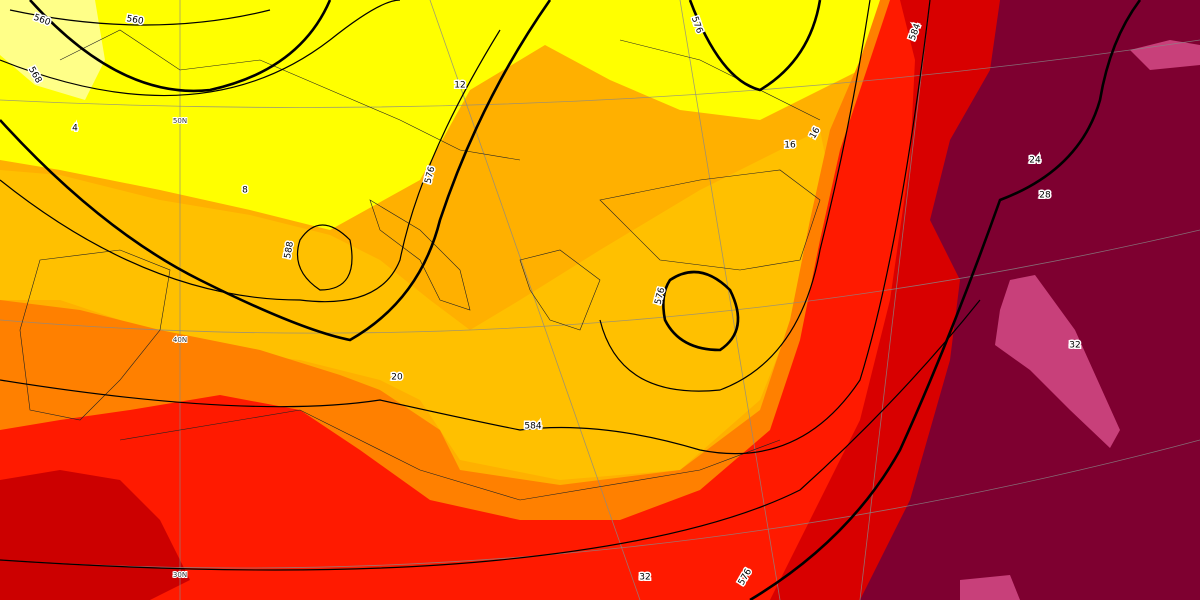  Describe the element at coordinates (1057, 361) in the screenshot. I see `pink-fill` at that location.